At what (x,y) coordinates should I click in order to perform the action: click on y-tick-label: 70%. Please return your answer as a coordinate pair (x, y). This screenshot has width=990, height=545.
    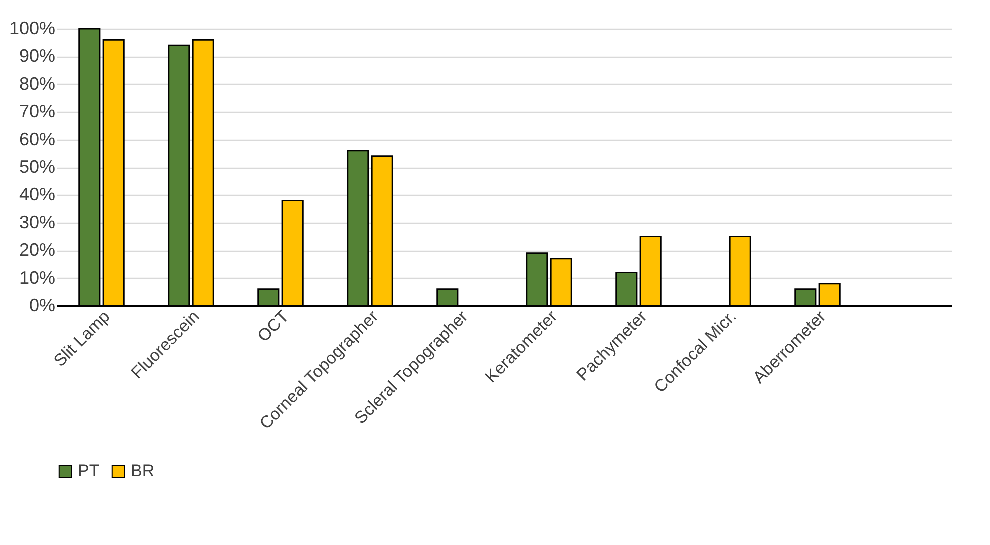
    Looking at the image, I should click on (37, 112).